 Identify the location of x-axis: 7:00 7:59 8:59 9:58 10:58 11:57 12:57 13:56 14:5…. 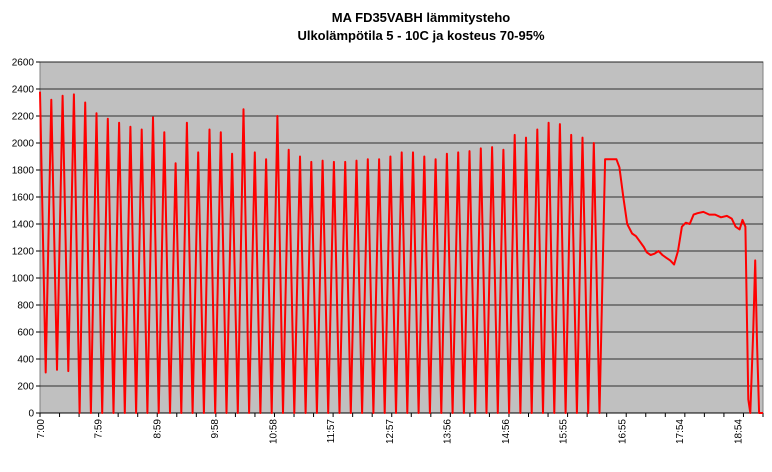
(400, 428).